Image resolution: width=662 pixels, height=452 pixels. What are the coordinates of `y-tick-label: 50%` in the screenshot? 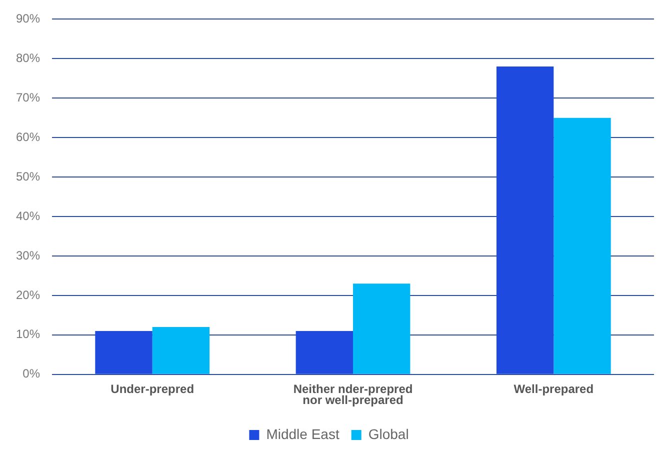 It's located at (28, 176).